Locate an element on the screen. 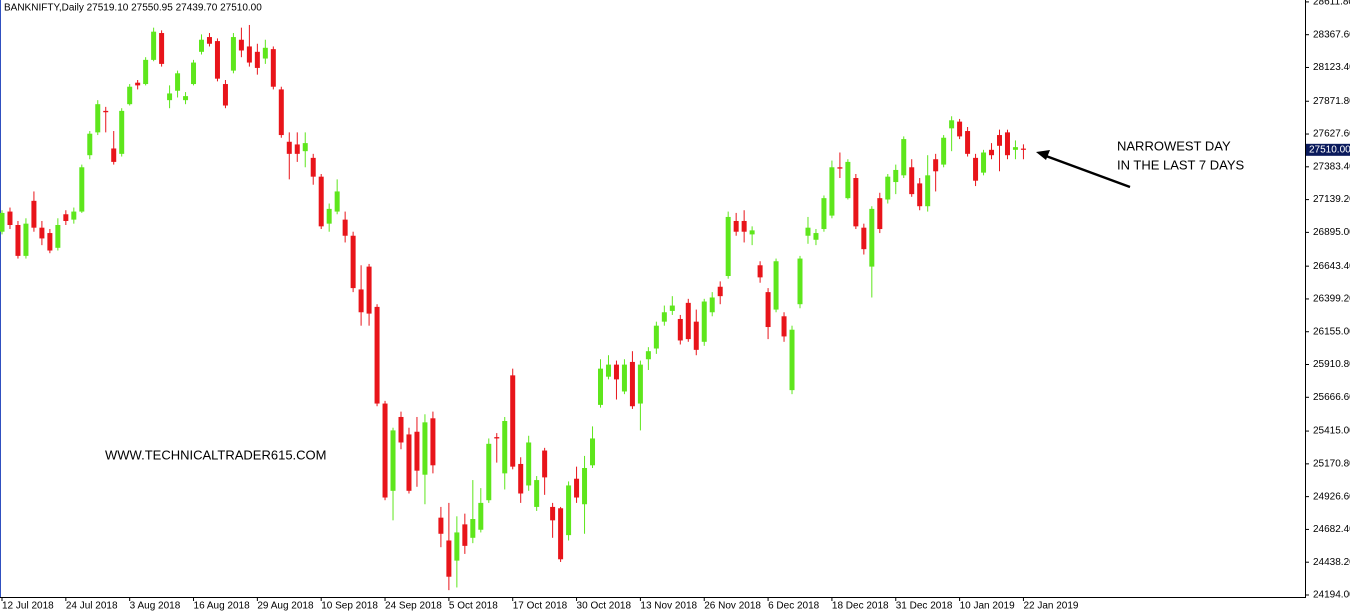 The image size is (1350, 613). y-tick-label: 28367.60 is located at coordinates (1331, 34).